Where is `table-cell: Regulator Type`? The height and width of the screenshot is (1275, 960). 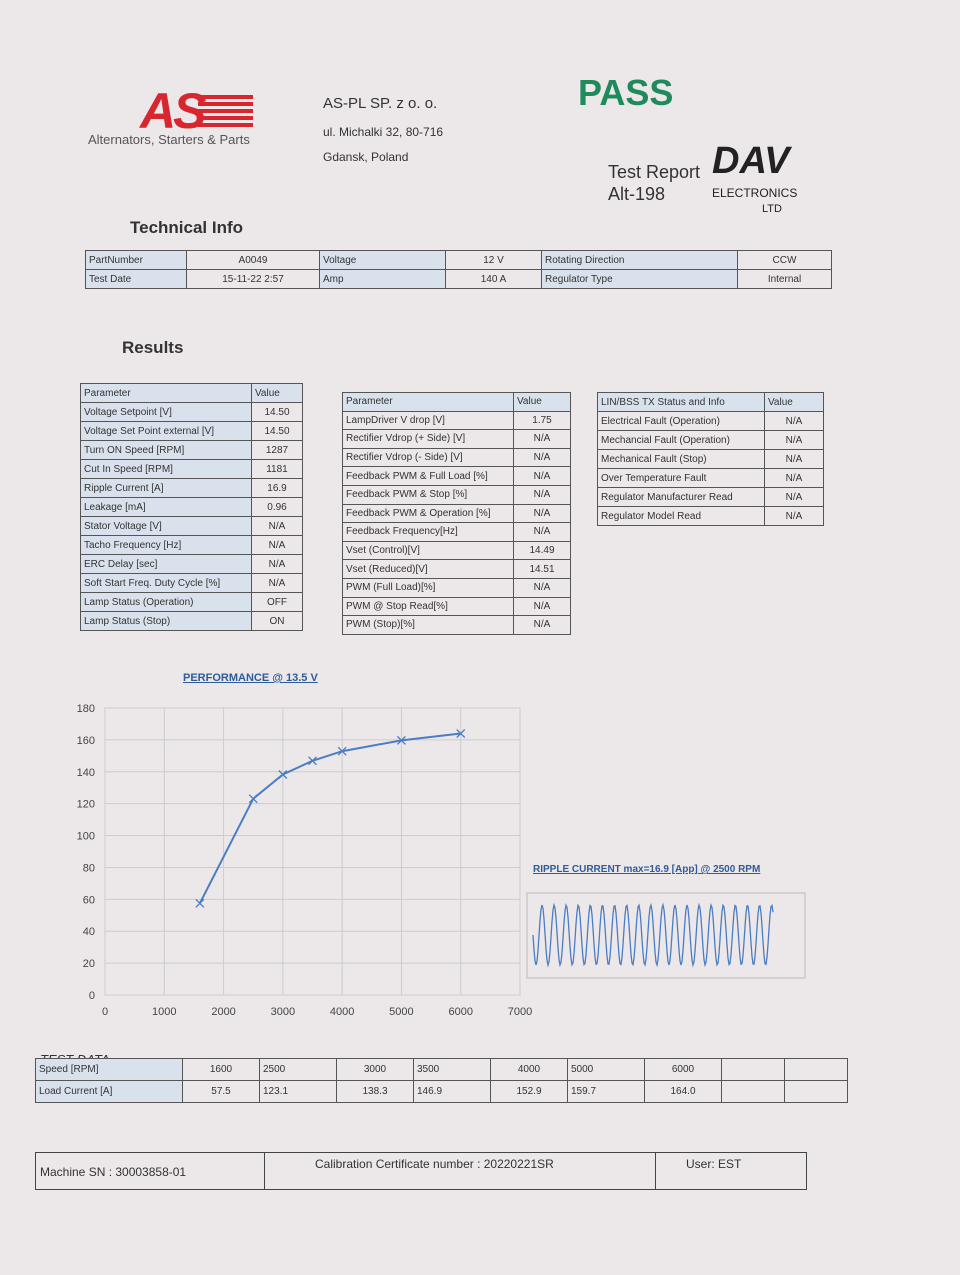 table-cell: Regulator Type is located at coordinates (639, 279).